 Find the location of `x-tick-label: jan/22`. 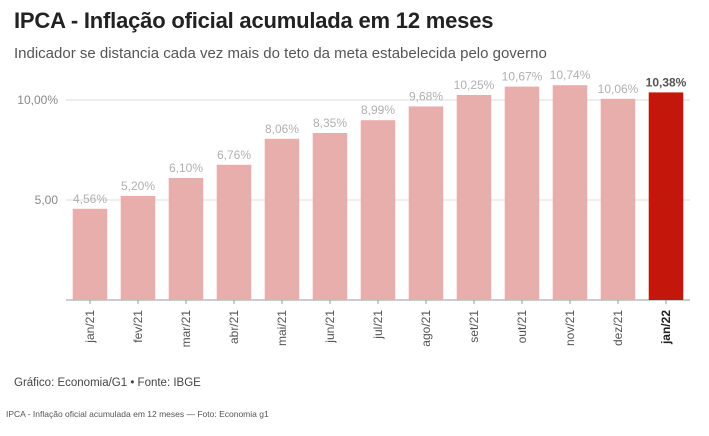

x-tick-label: jan/22 is located at coordinates (666, 327).